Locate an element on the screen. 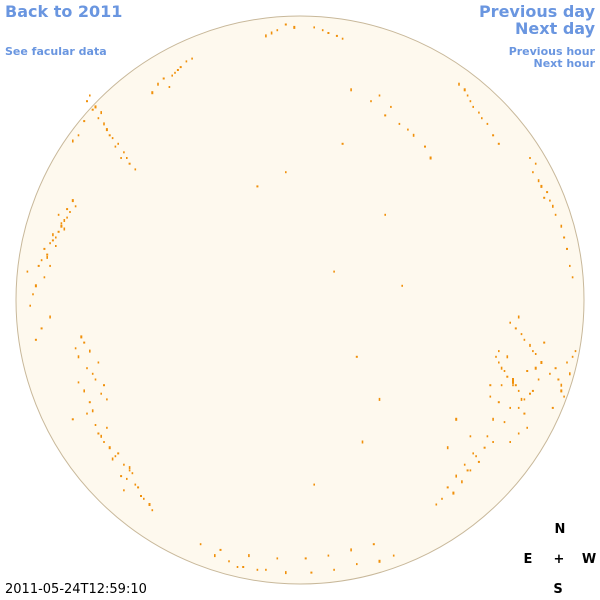 The height and width of the screenshot is (600, 600). next-hour-link: Next hour is located at coordinates (564, 63).